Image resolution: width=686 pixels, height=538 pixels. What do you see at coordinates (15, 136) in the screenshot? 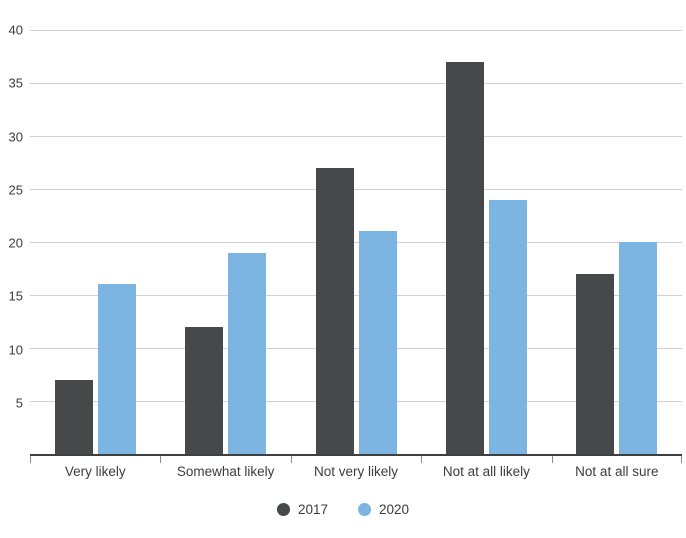
I see `y-tick-label: 30` at bounding box center [15, 136].